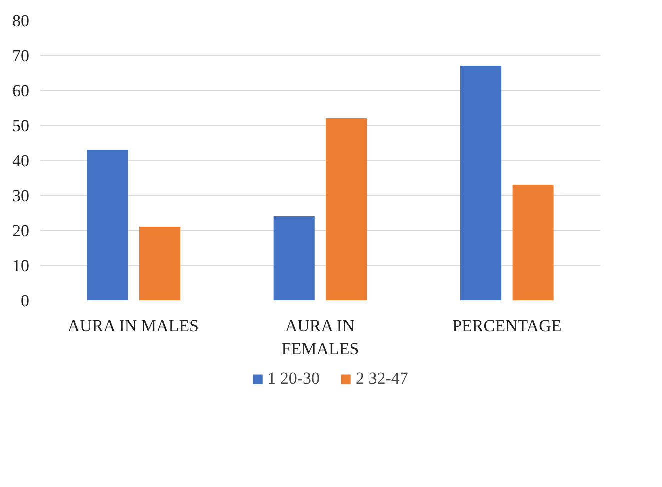  I want to click on y-tick-label: 20, so click(21, 231).